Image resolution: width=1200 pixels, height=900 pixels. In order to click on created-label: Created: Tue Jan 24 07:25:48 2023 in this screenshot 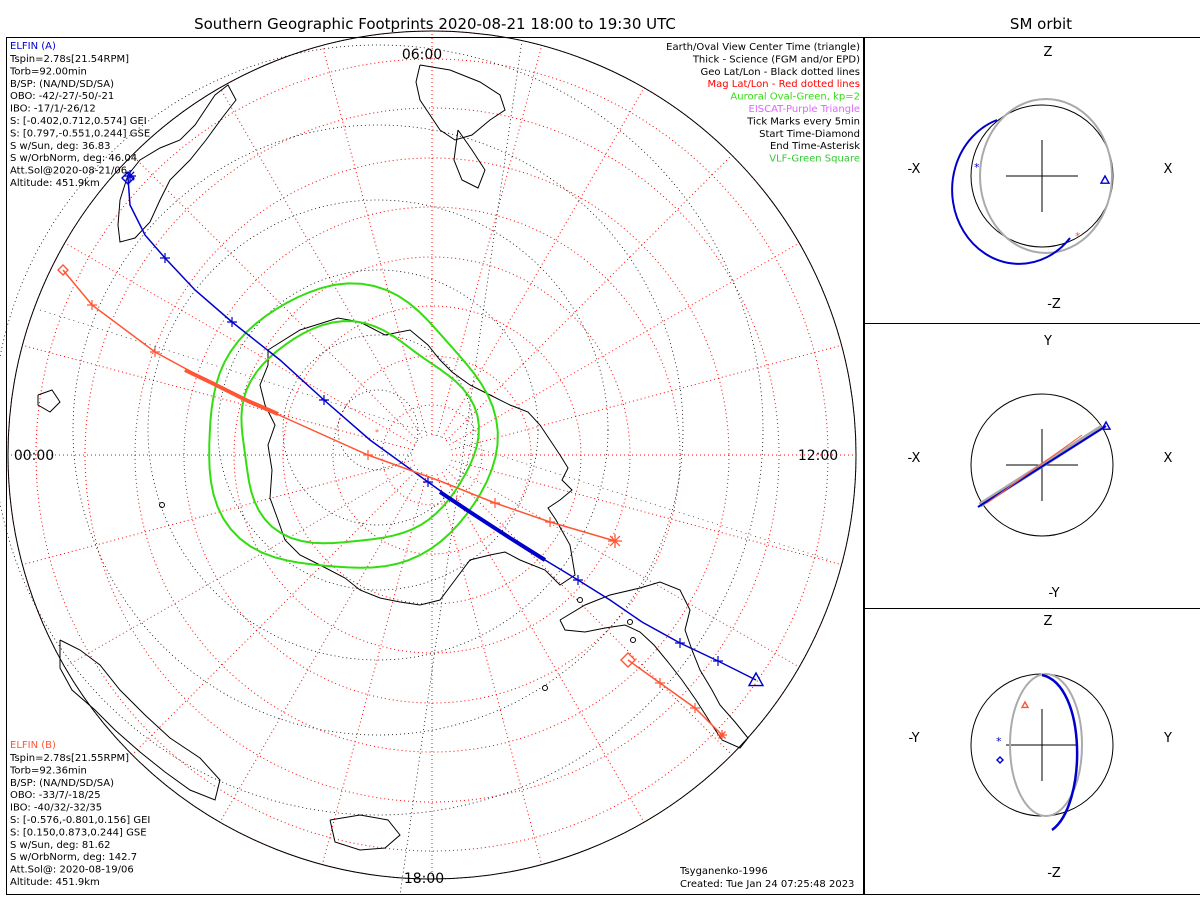, I will do `click(767, 884)`.